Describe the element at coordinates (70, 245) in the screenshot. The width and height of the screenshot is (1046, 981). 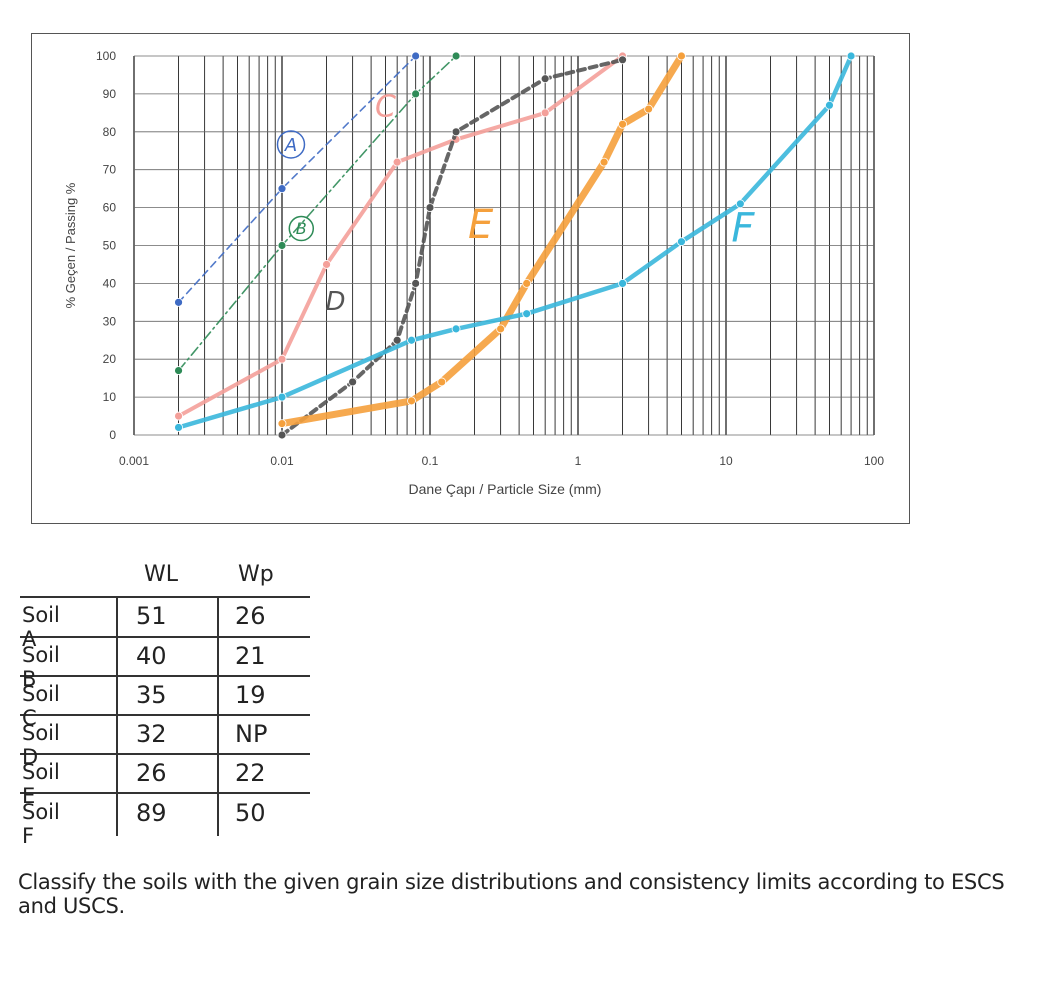
I see `y-axis-title: % Geçen / Passing %` at that location.